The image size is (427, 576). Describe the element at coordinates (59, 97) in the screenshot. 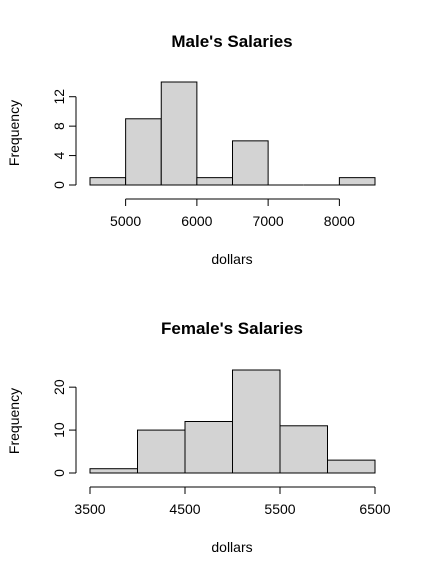

I see `male-y-tick-label: 12` at that location.